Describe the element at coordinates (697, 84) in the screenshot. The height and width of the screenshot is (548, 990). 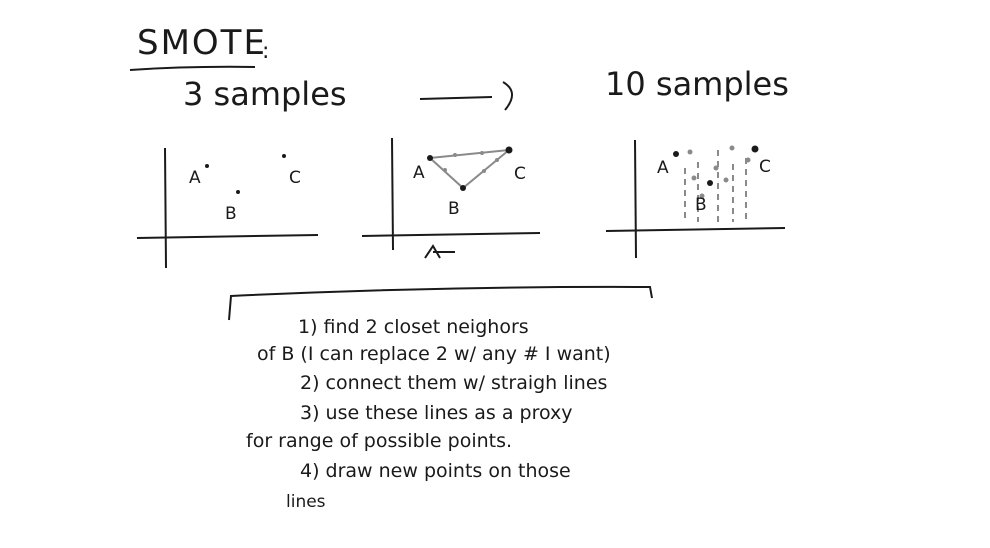
I see `to-label: 10 samples` at that location.